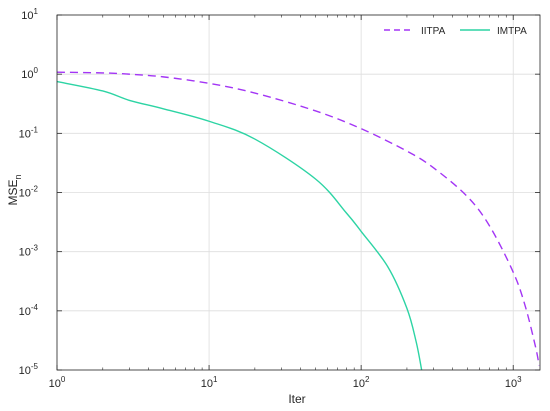 Image resolution: width=550 pixels, height=411 pixels. What do you see at coordinates (513, 382) in the screenshot?
I see `x-tick-label: 10³` at bounding box center [513, 382].